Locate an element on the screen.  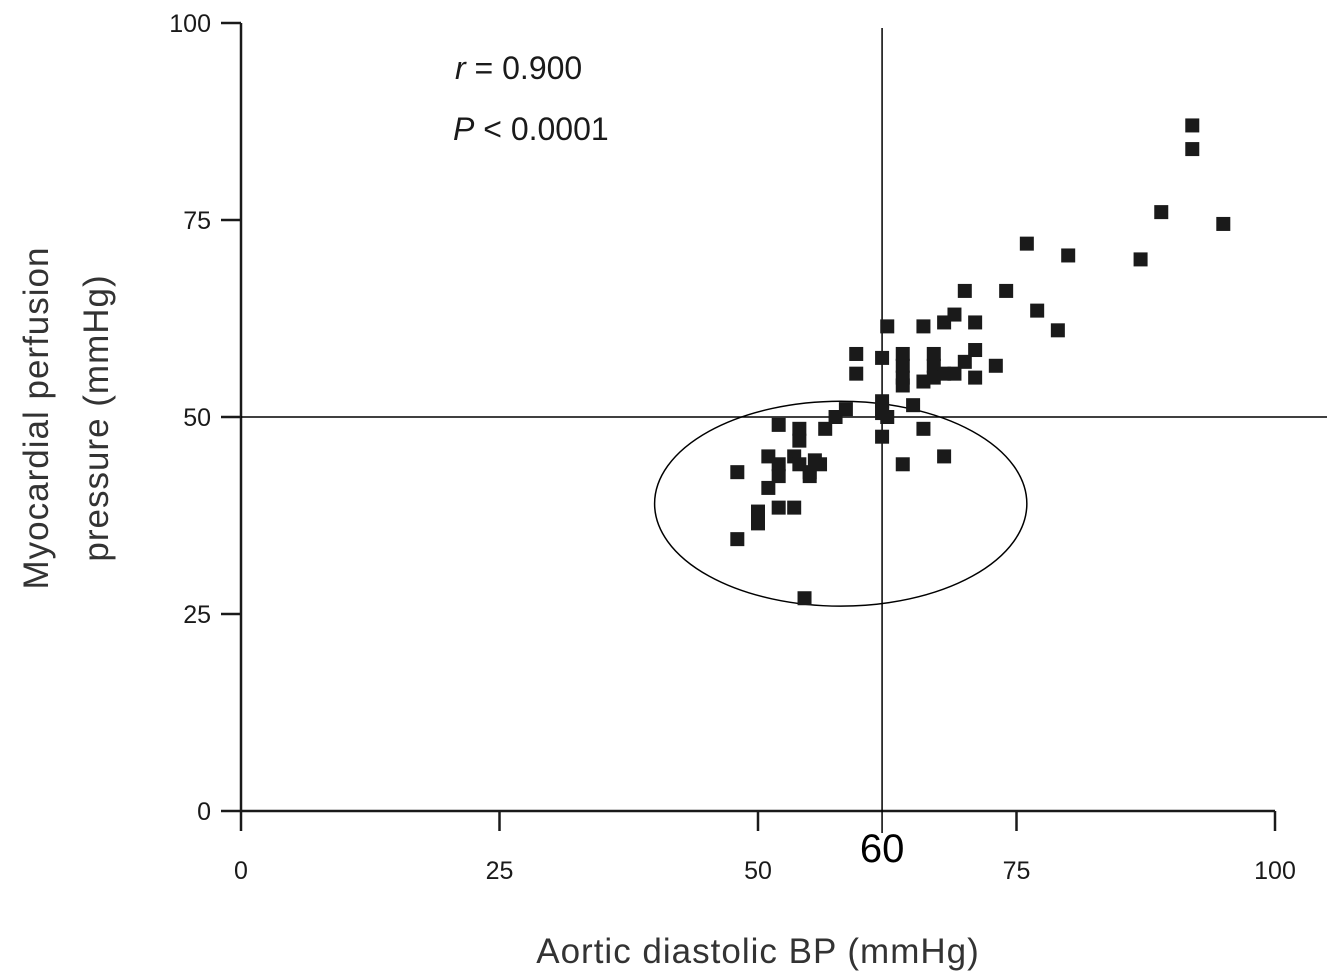
highlight-ellipse is located at coordinates (840, 503).